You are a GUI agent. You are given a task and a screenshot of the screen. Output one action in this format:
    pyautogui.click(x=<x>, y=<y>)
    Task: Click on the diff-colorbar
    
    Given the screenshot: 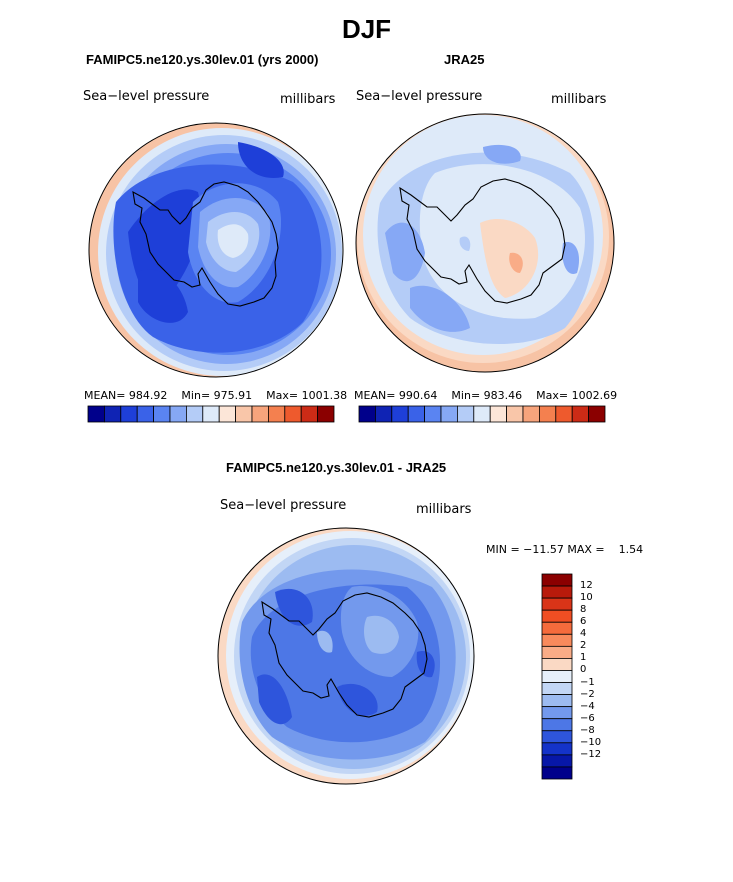 What is the action you would take?
    pyautogui.click(x=557, y=676)
    